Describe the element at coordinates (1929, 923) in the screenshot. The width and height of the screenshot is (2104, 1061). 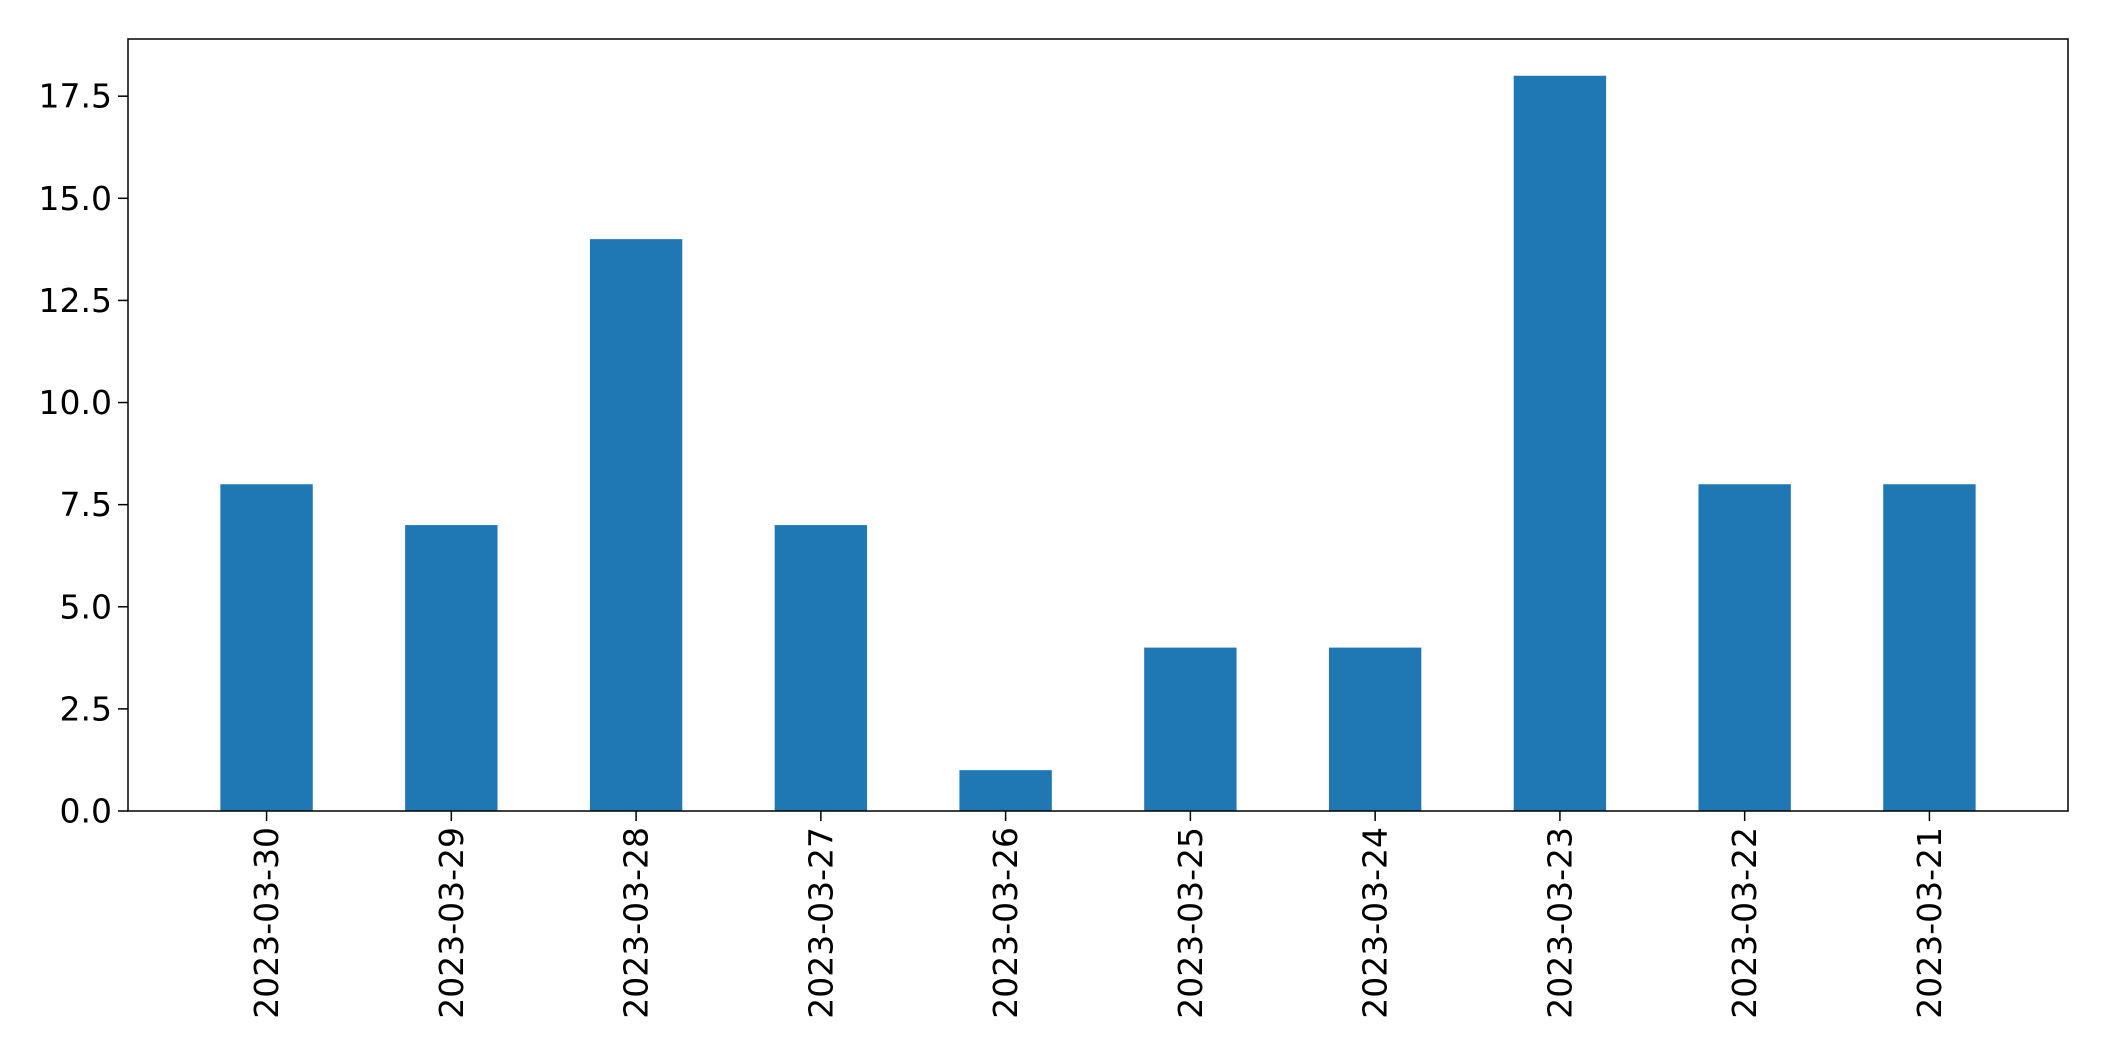
I see `x-tick-label: 2023-03-21` at that location.